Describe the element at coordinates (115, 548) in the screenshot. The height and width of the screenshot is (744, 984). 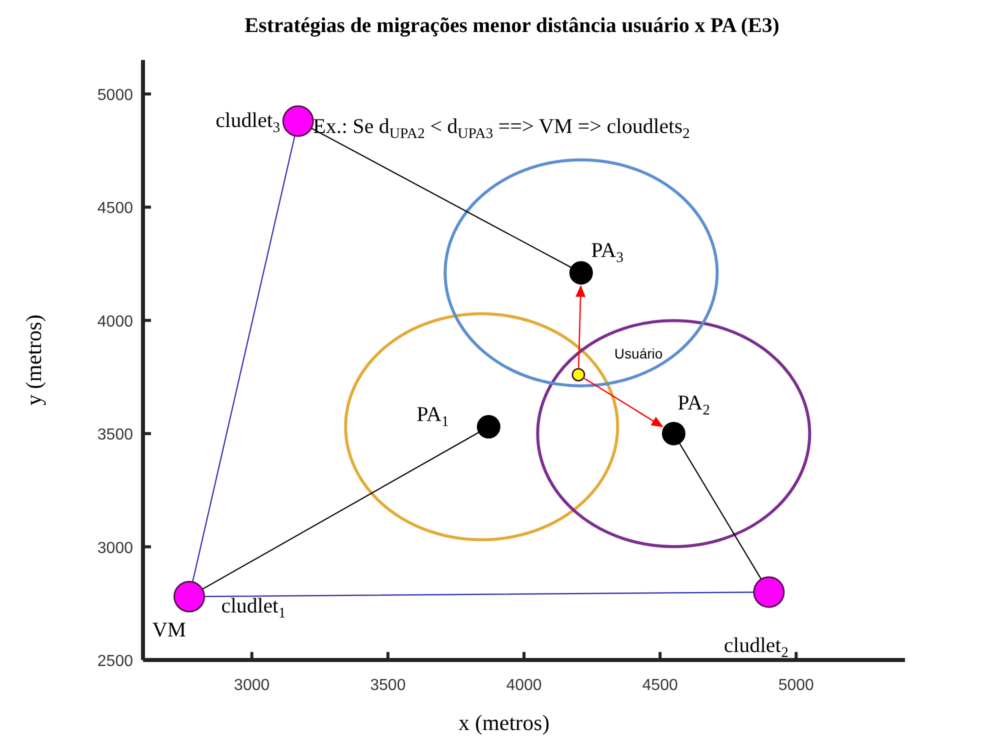
I see `y-tick-label: 3000` at that location.